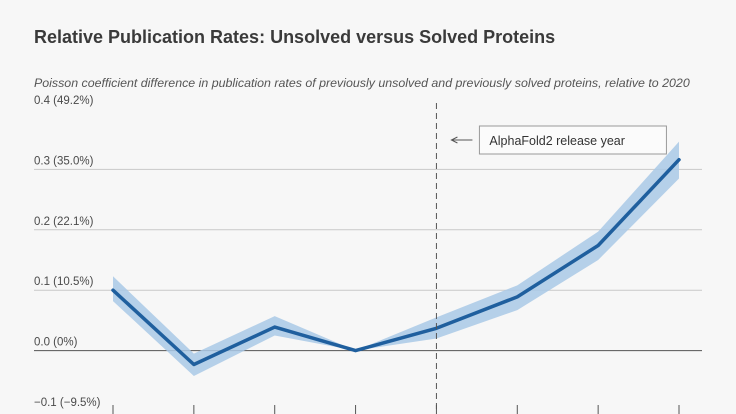  I want to click on annotation-box, so click(572, 140).